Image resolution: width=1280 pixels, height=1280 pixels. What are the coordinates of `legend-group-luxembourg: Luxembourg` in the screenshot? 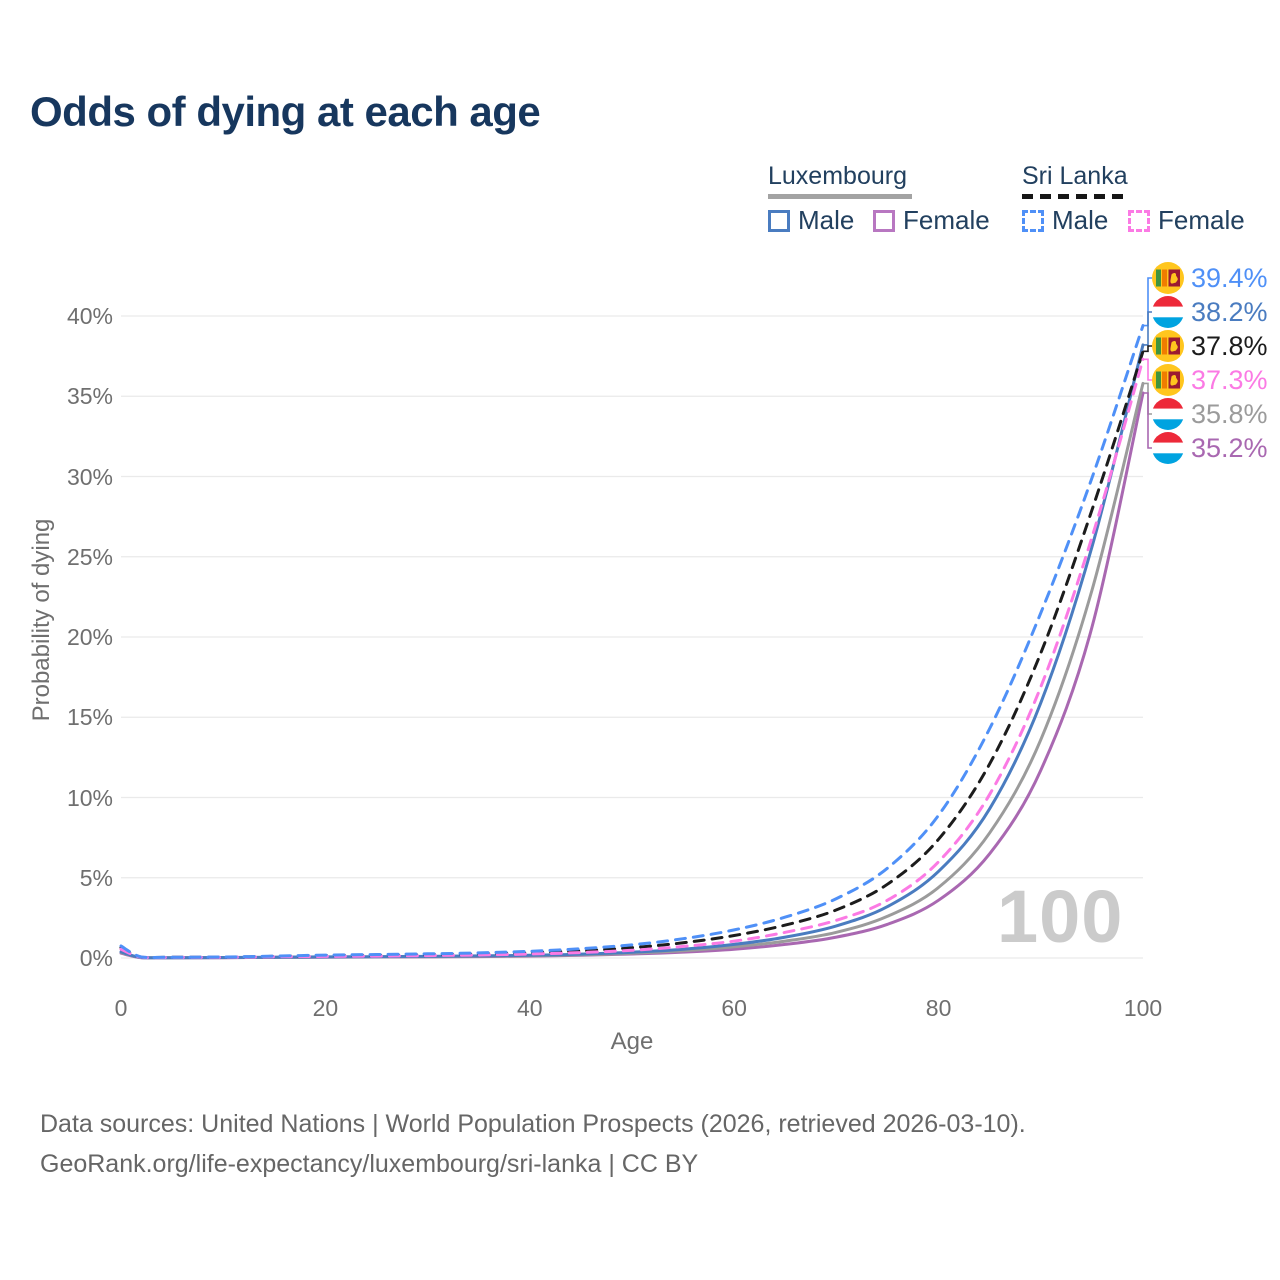 It's located at (840, 180).